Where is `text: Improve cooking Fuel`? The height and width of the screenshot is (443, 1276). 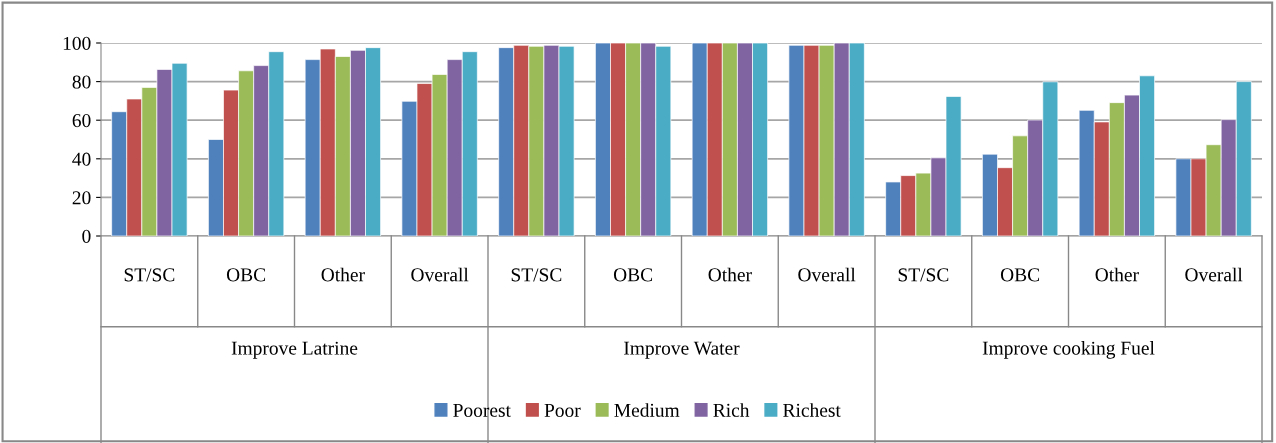
text: Improve cooking Fuel is located at coordinates (1068, 350).